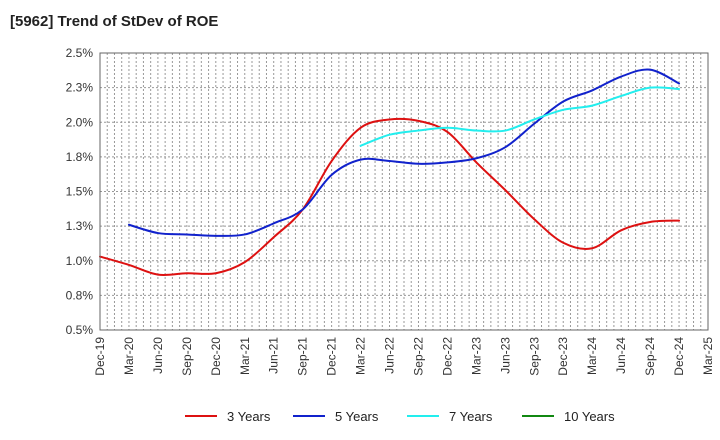 The width and height of the screenshot is (720, 440). What do you see at coordinates (187, 356) in the screenshot?
I see `x-tick-label: Sep-20` at bounding box center [187, 356].